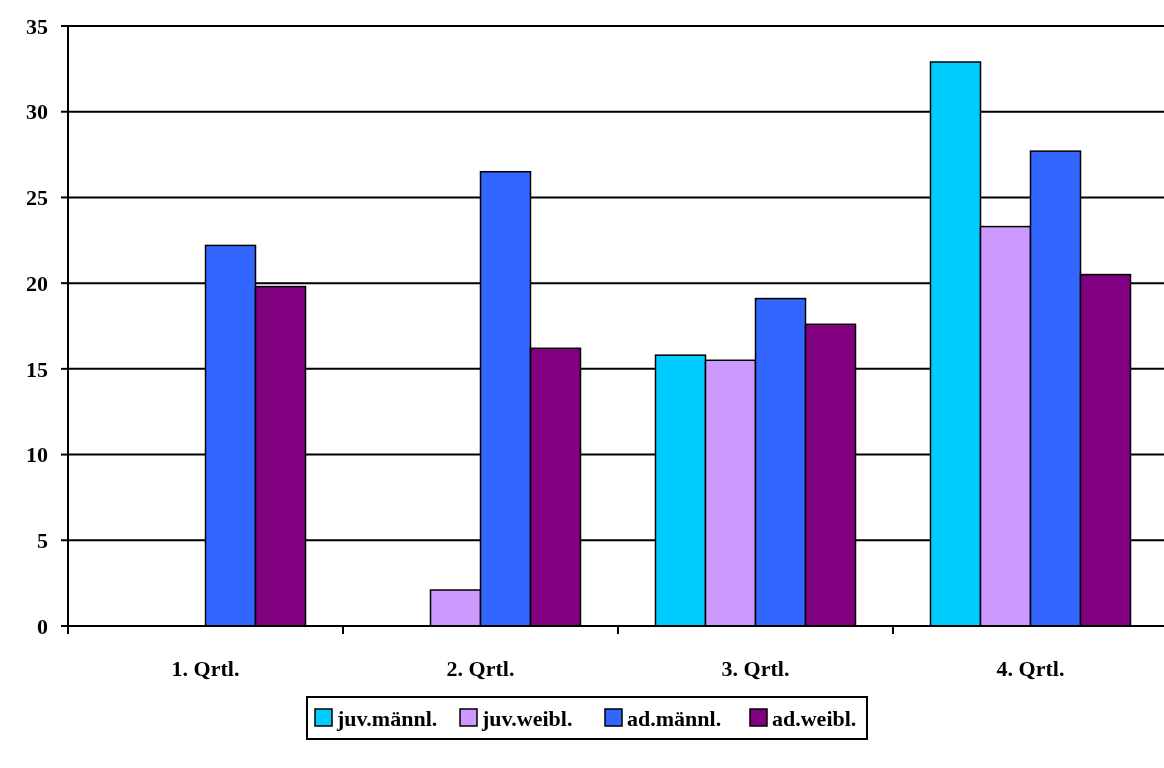 Image resolution: width=1164 pixels, height=768 pixels. What do you see at coordinates (527, 718) in the screenshot?
I see `legend-label: juv.weibl.` at bounding box center [527, 718].